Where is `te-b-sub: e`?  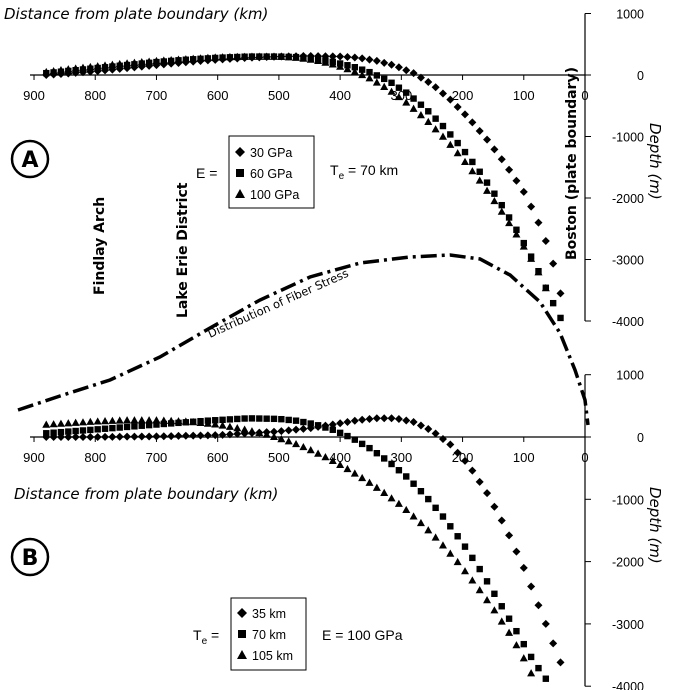
te-b-sub: e is located at coordinates (205, 641).